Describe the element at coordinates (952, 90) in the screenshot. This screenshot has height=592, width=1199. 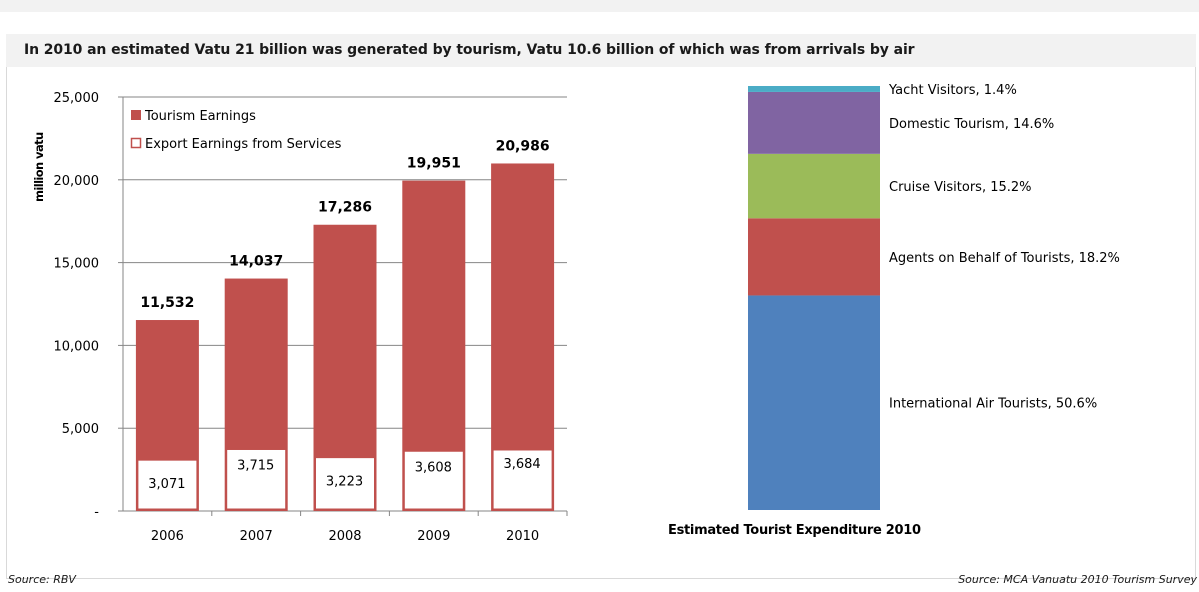
I see `segment-label-yacht-visitors: Yacht Visitors, 1.4%` at that location.